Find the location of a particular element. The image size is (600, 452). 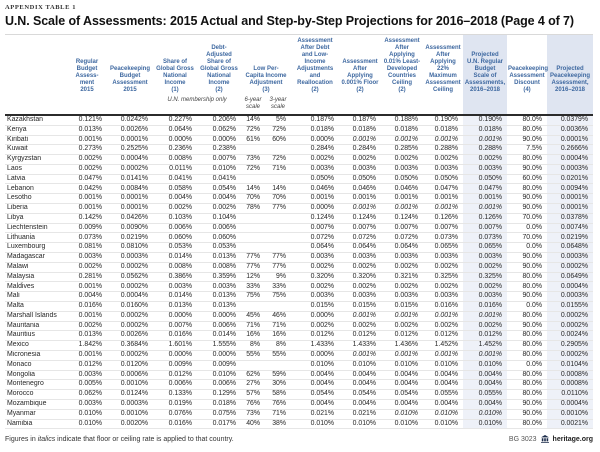

value-cell: 40% is located at coordinates (253, 424).